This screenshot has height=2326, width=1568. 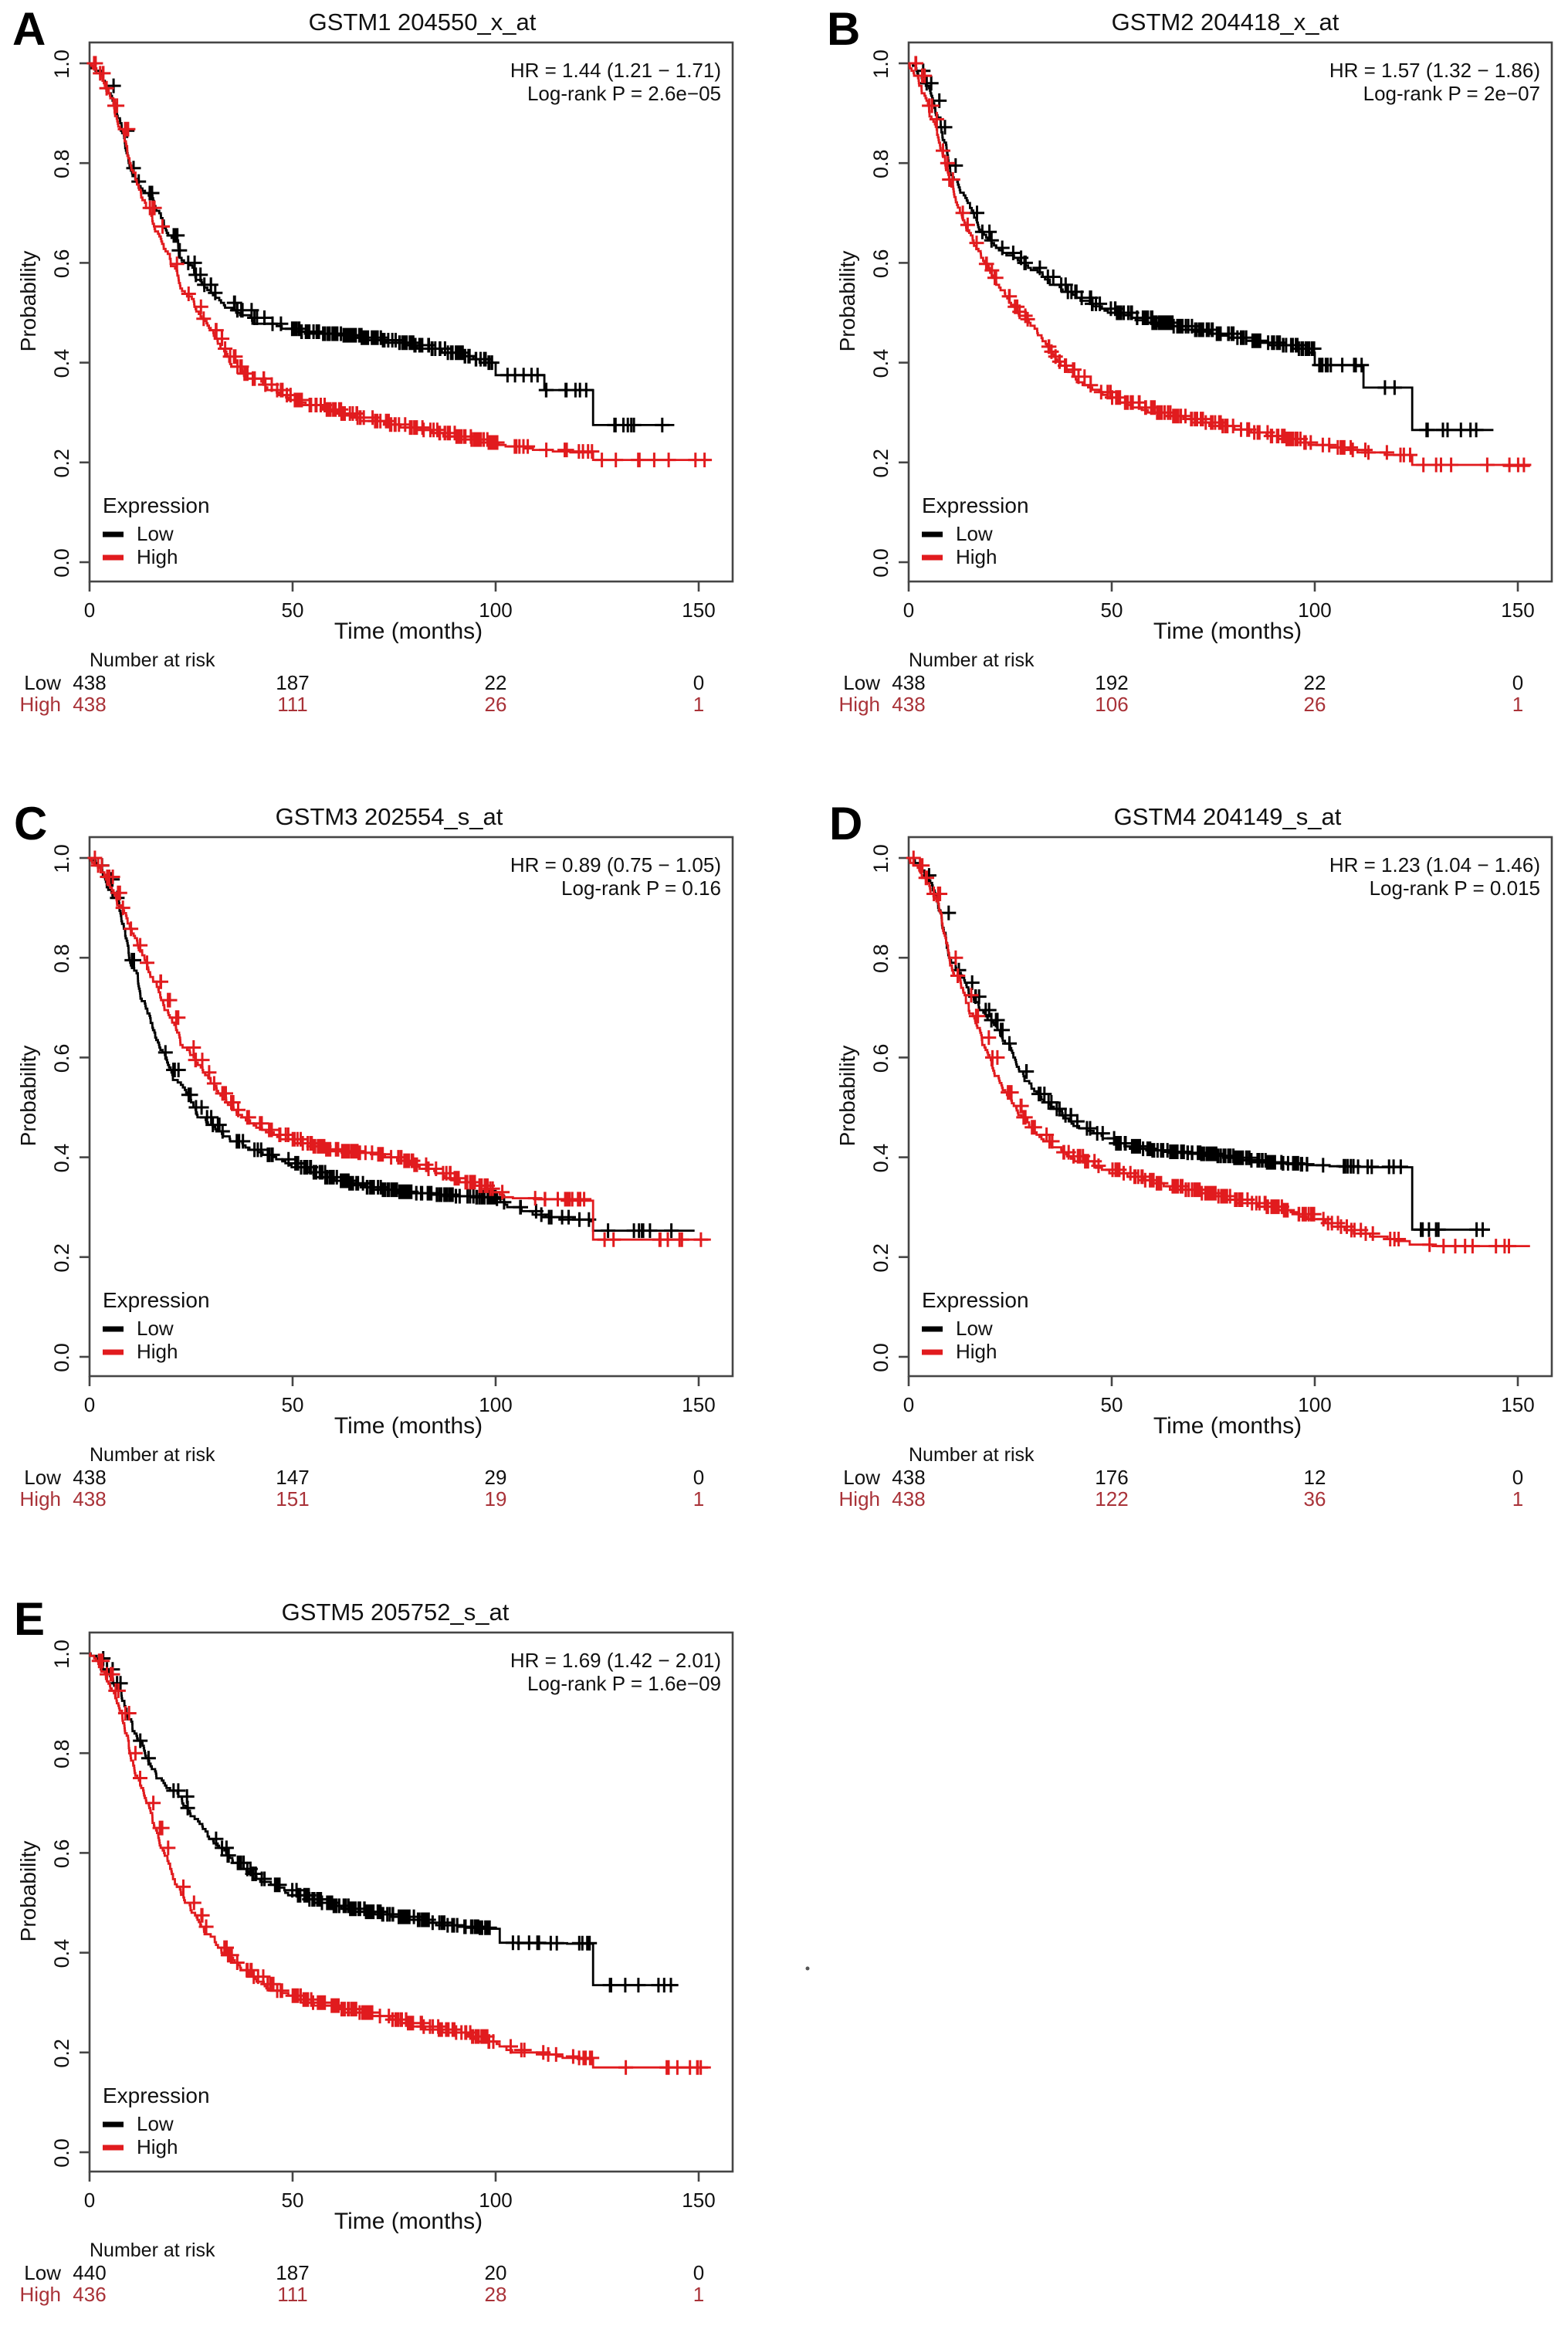 I want to click on svg-text: 176, so click(x=1111, y=1477).